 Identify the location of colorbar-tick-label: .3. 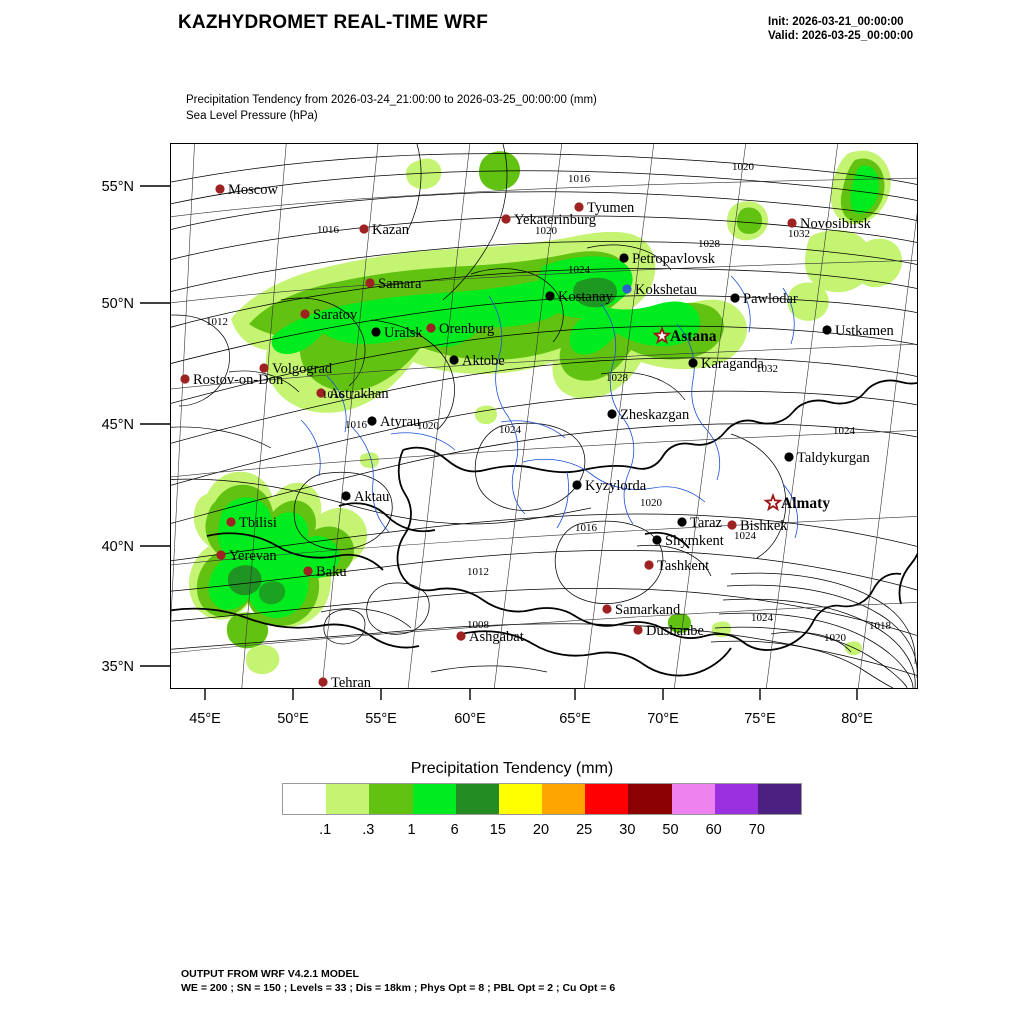
(368, 830).